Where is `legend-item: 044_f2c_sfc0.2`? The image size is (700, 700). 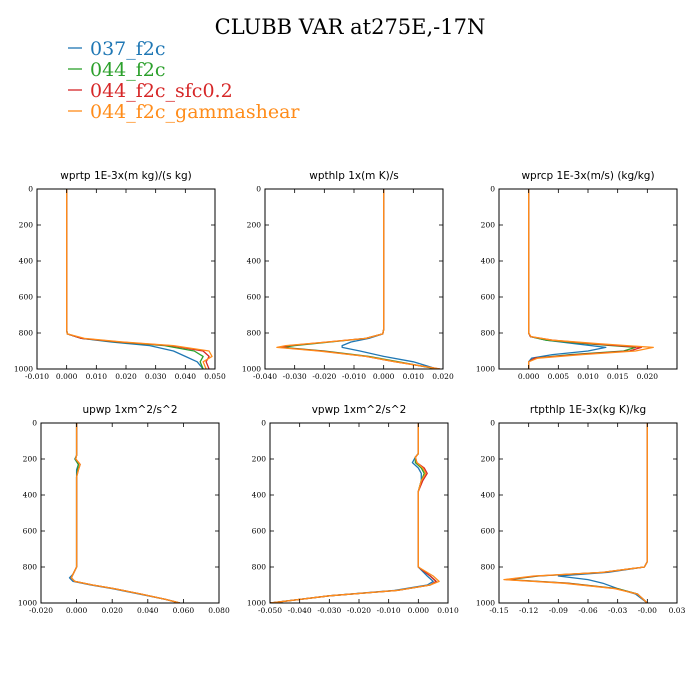 legend-item: 044_f2c_sfc0.2 is located at coordinates (150, 91).